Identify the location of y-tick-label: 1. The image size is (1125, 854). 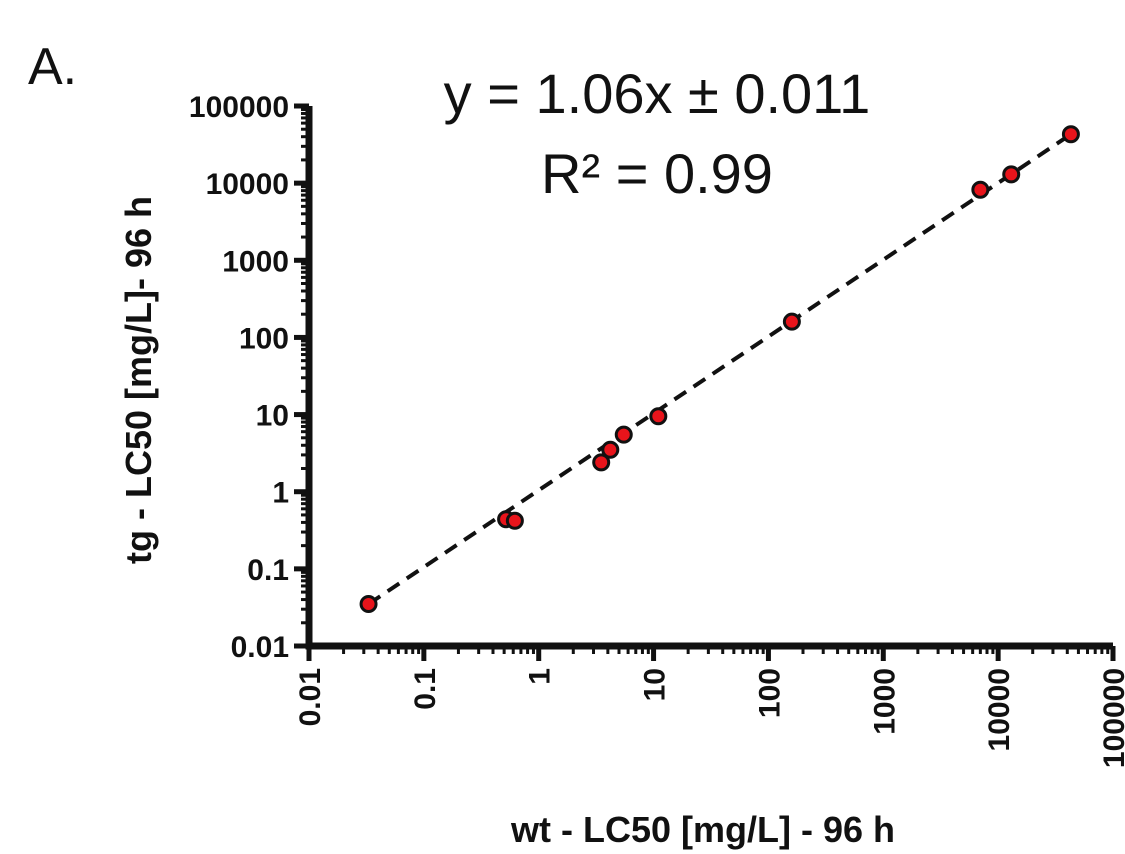
(280, 493).